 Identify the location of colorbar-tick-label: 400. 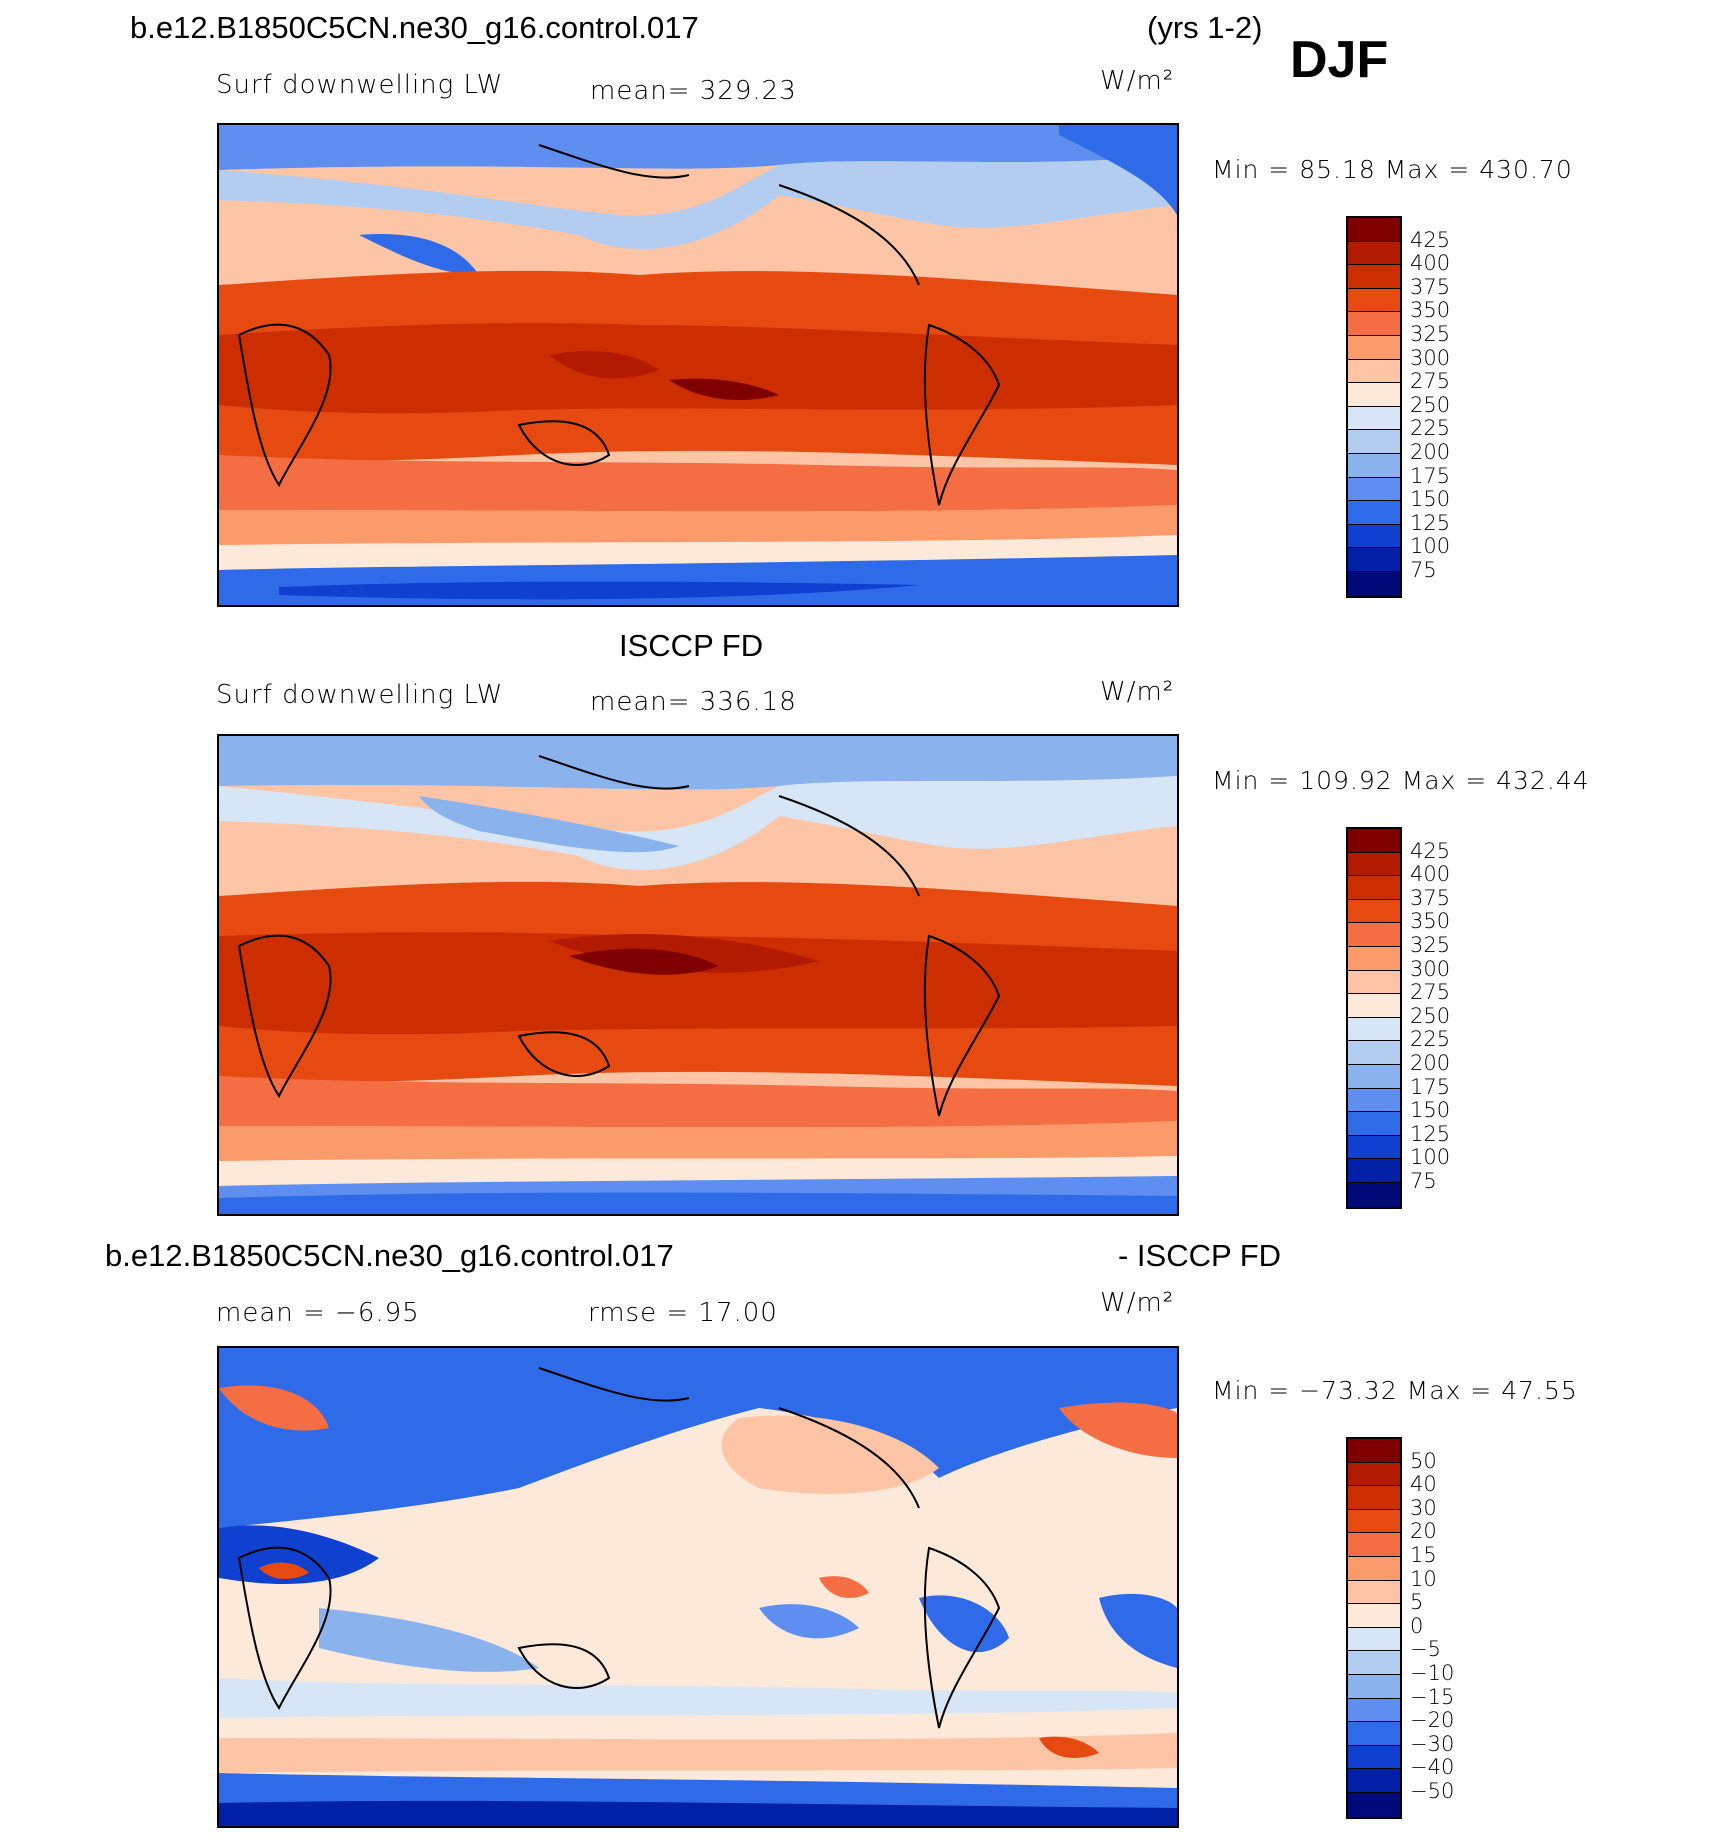
(1430, 874).